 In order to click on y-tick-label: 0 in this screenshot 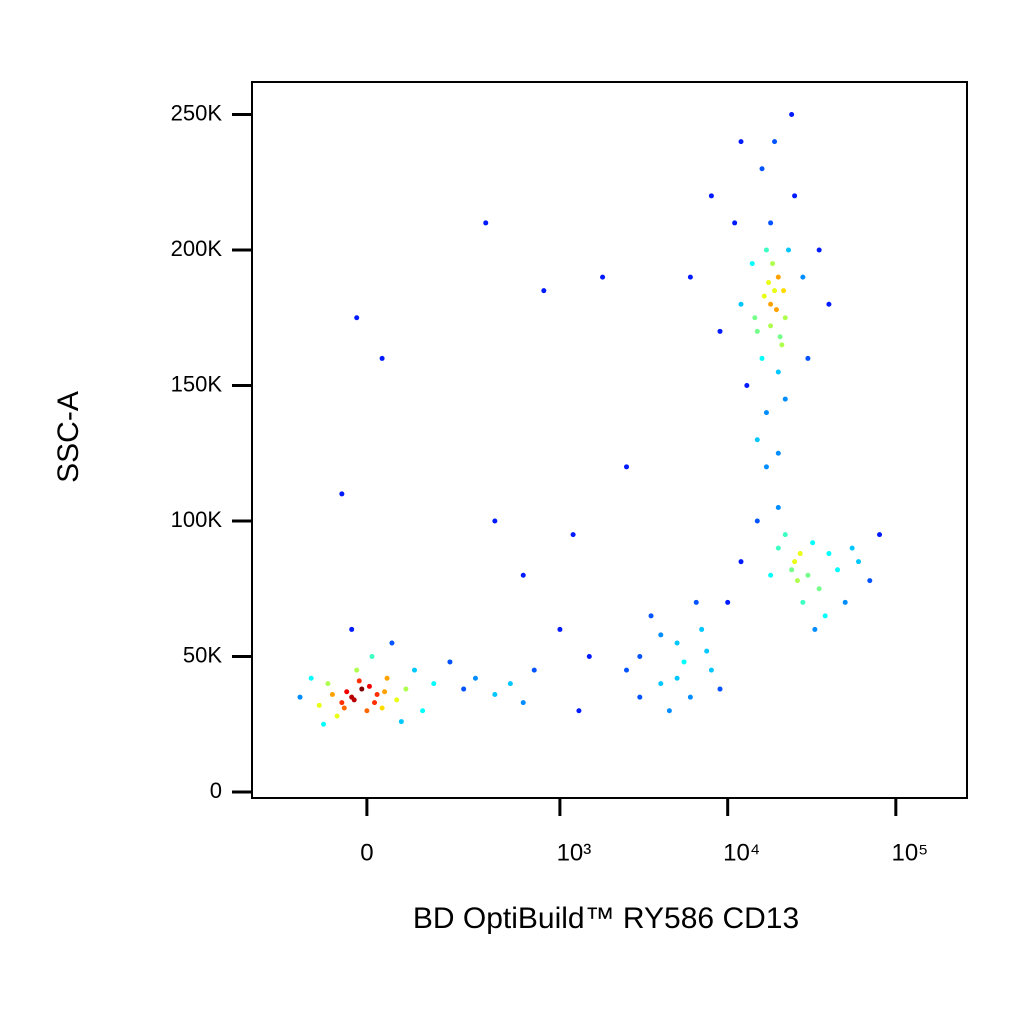, I will do `click(216, 790)`.